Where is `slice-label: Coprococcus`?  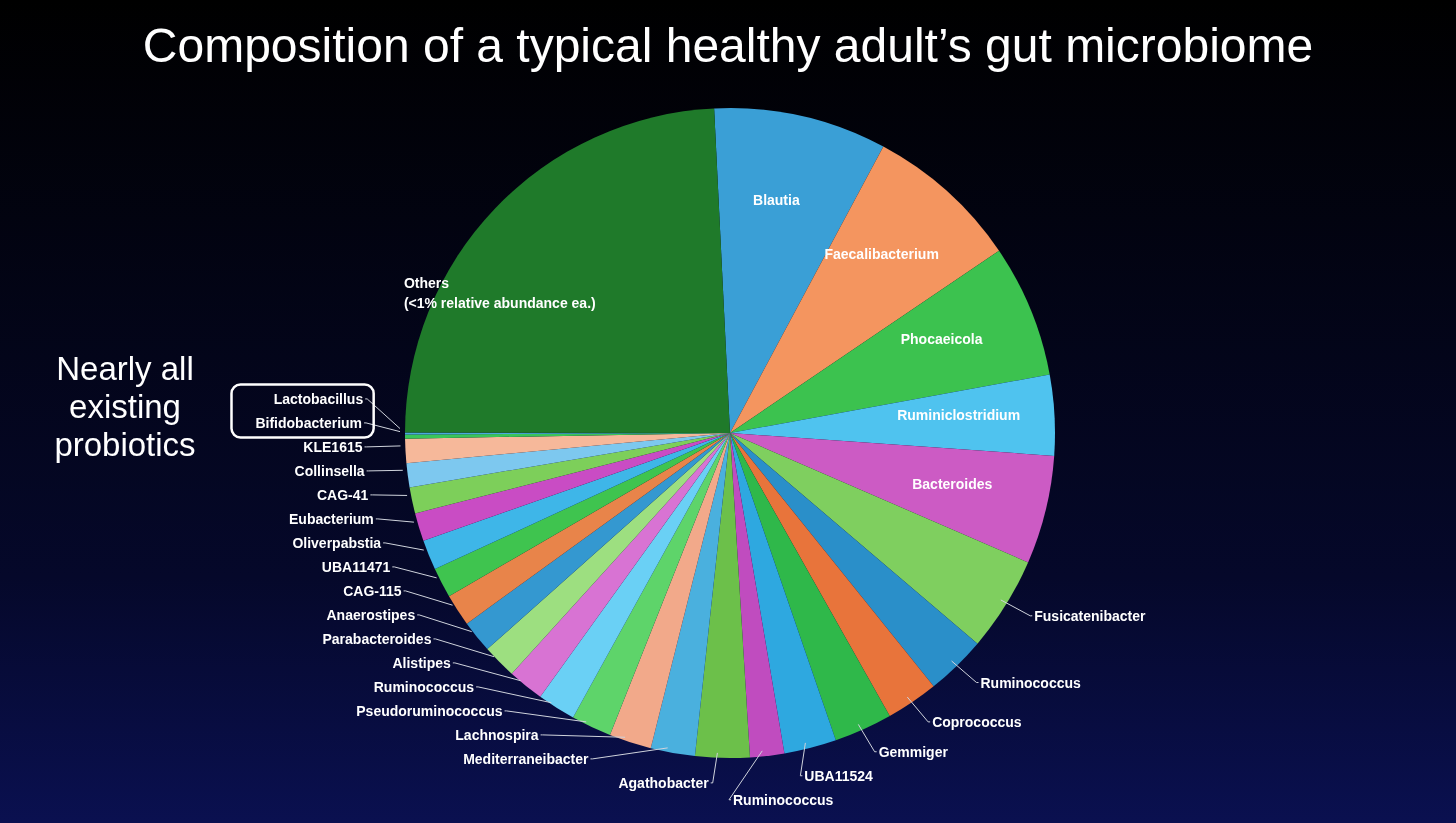
slice-label: Coprococcus is located at coordinates (977, 721).